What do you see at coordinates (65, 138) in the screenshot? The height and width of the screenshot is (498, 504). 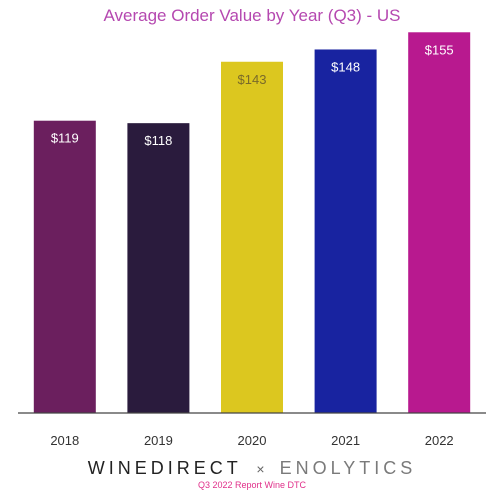 I see `bar-value-label-2018: $119` at bounding box center [65, 138].